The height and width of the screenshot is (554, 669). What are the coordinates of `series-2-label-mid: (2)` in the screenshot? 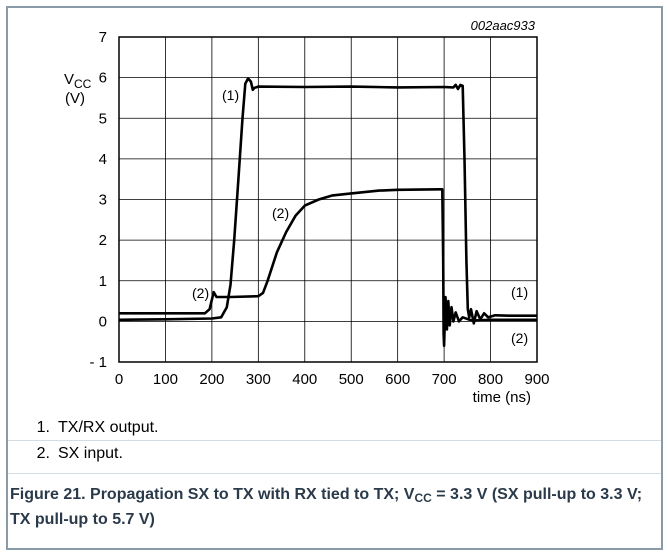 It's located at (280, 213).